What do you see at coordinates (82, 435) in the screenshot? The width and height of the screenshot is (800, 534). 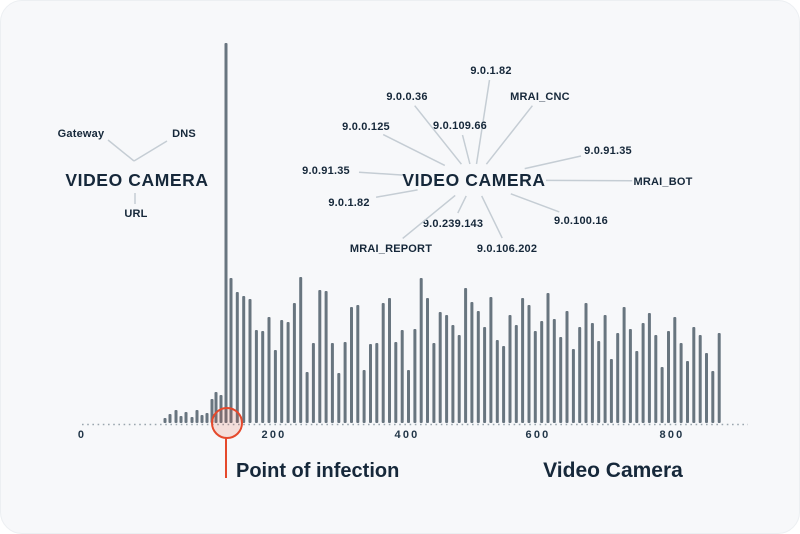 I see `x-tick-label: 0` at bounding box center [82, 435].